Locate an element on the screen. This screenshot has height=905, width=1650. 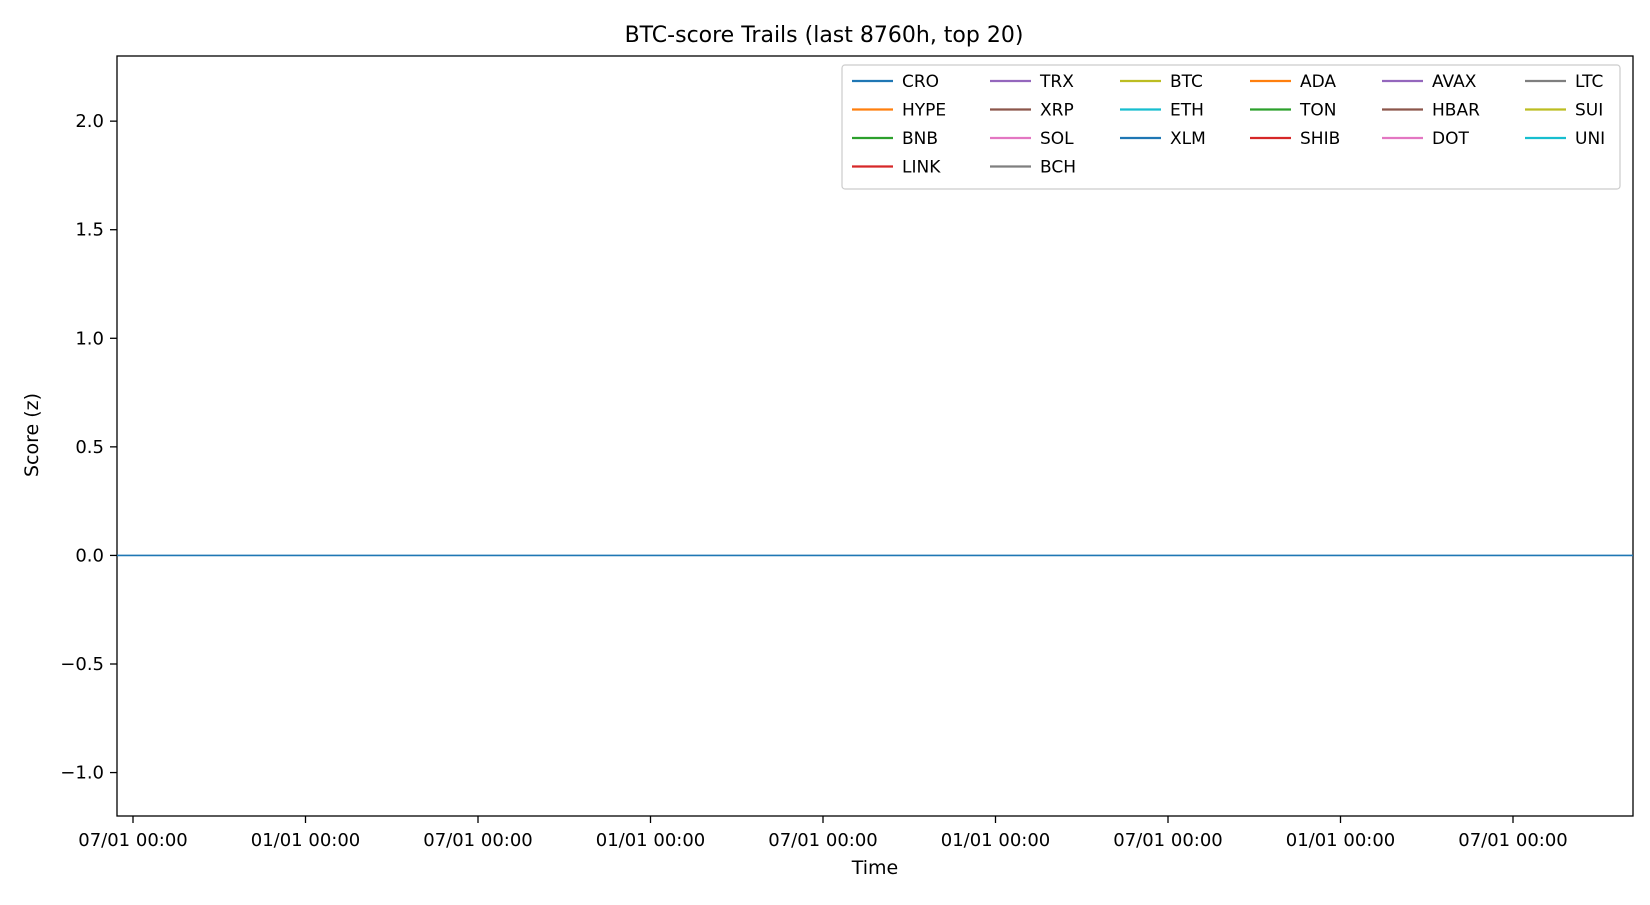
legend-label: LINK is located at coordinates (921, 168).